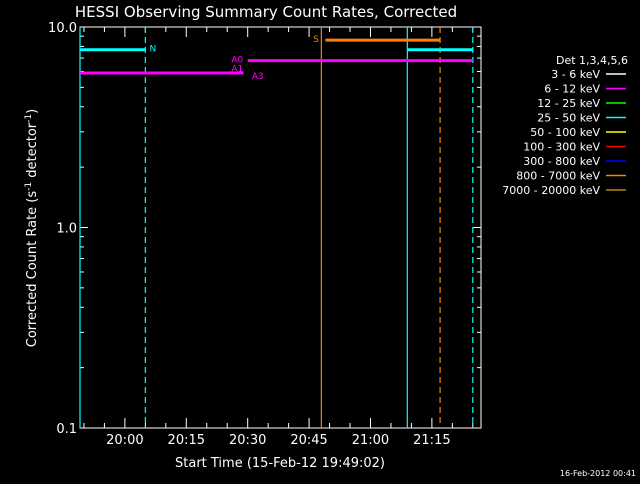 This screenshot has width=640, height=484. I want to click on legend-header: Det 1,3,4,5,6, so click(592, 60).